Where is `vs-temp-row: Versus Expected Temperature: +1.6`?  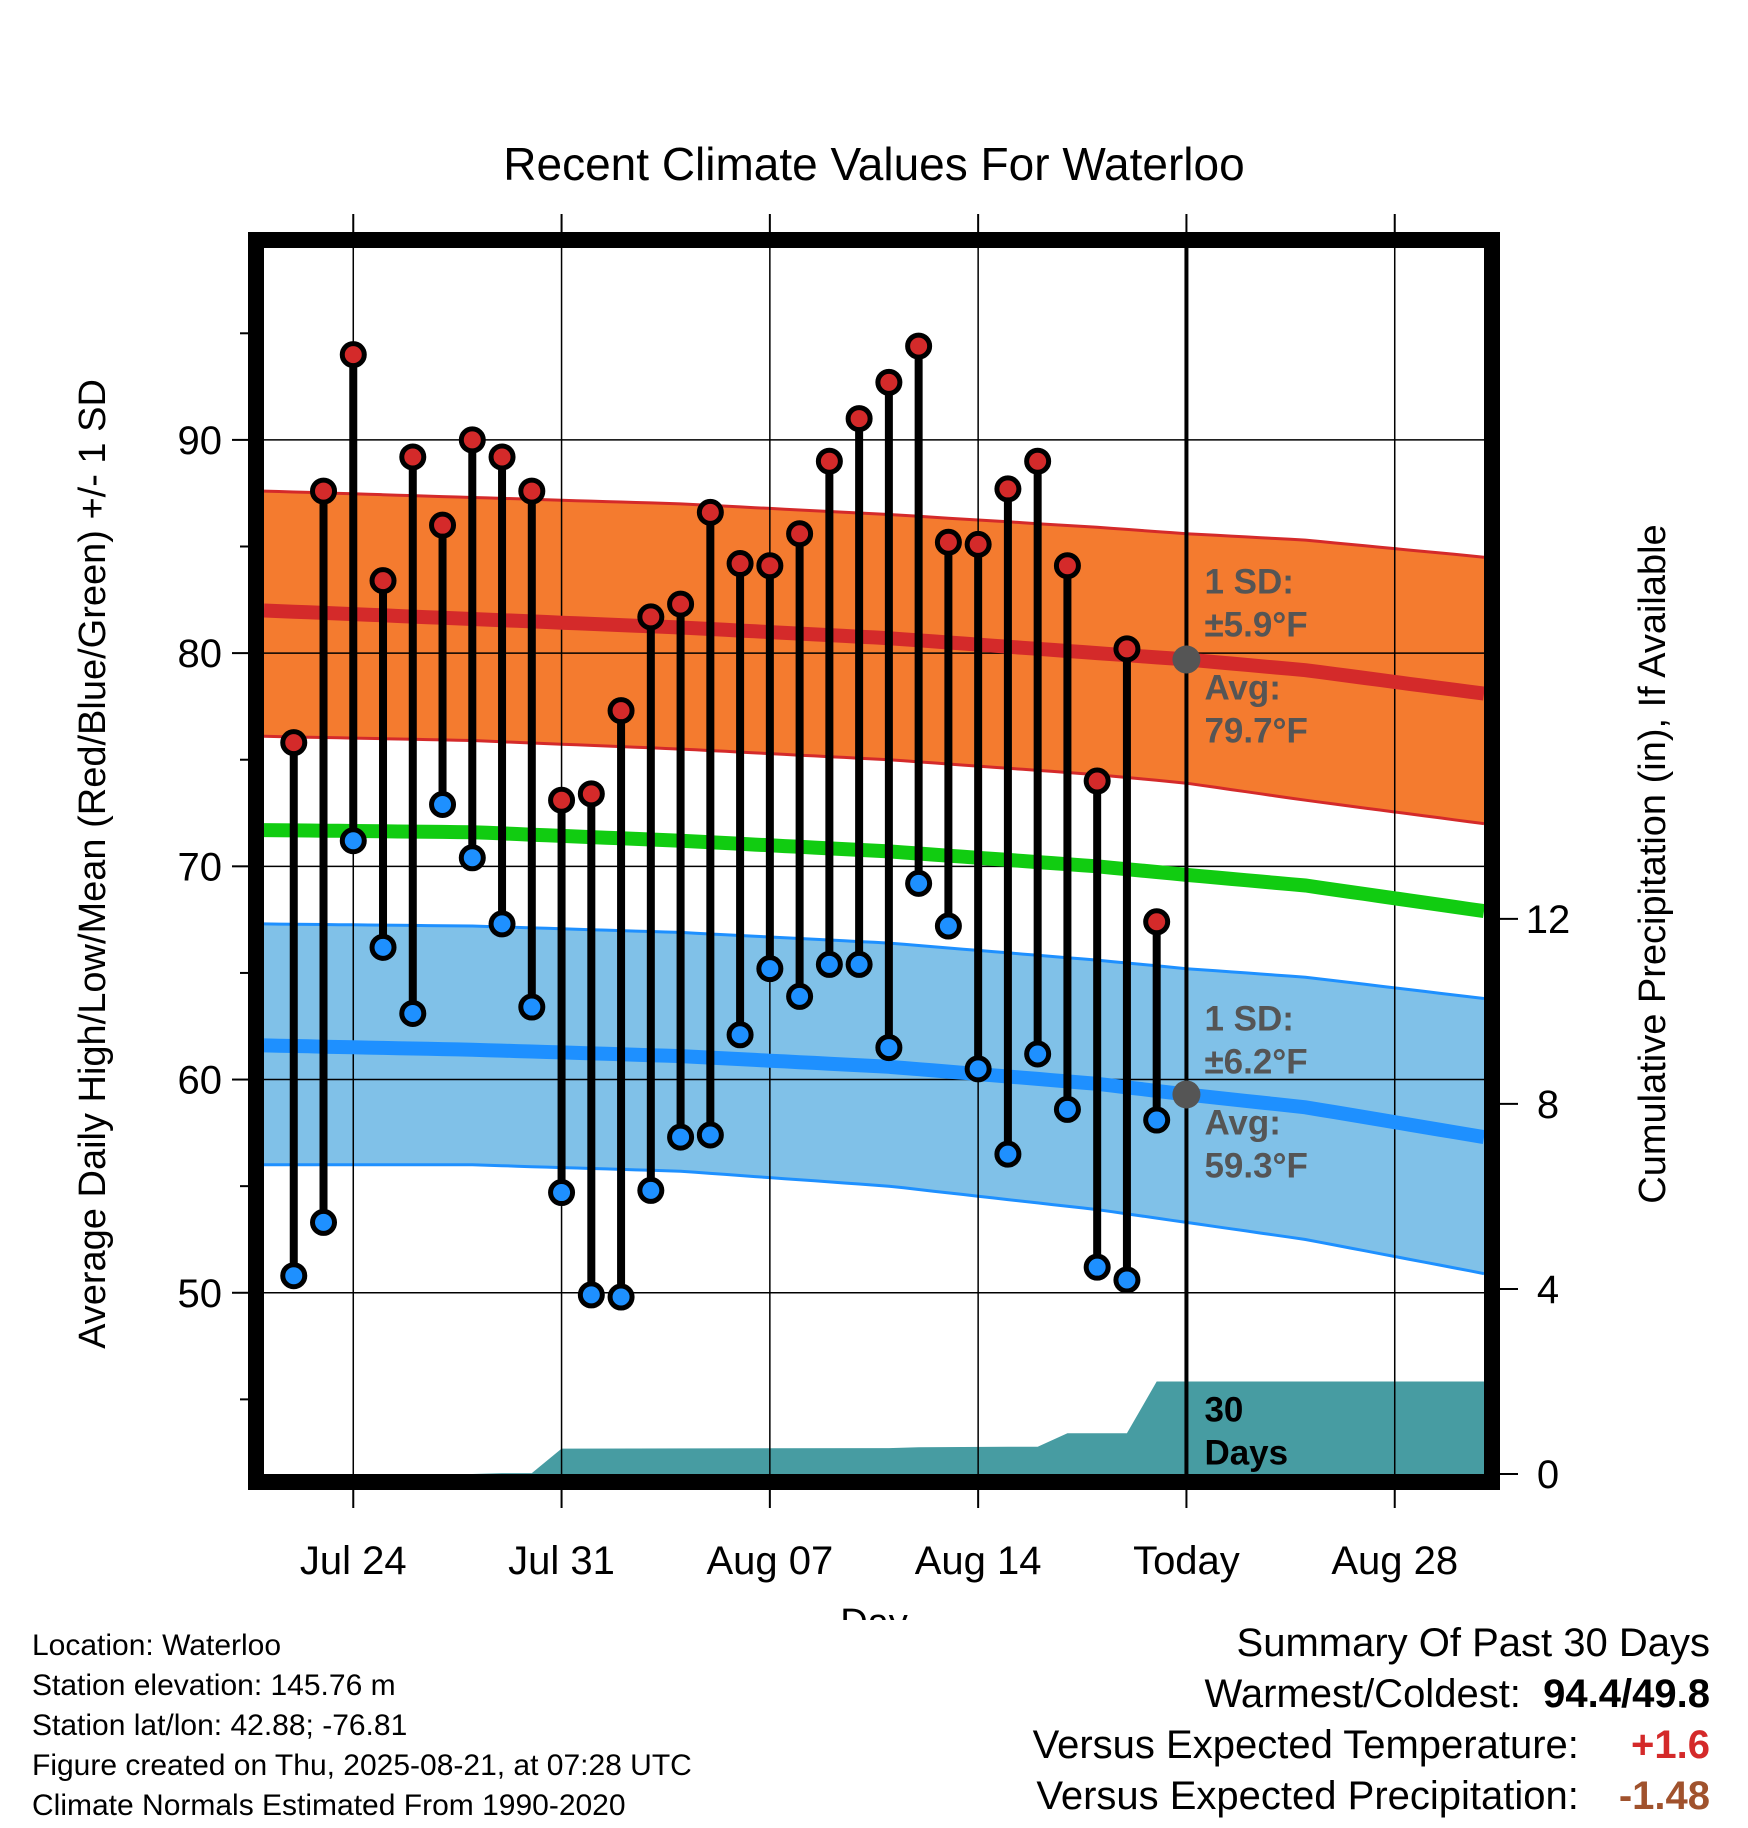
vs-temp-row: Versus Expected Temperature: +1.6 is located at coordinates (1371, 1745).